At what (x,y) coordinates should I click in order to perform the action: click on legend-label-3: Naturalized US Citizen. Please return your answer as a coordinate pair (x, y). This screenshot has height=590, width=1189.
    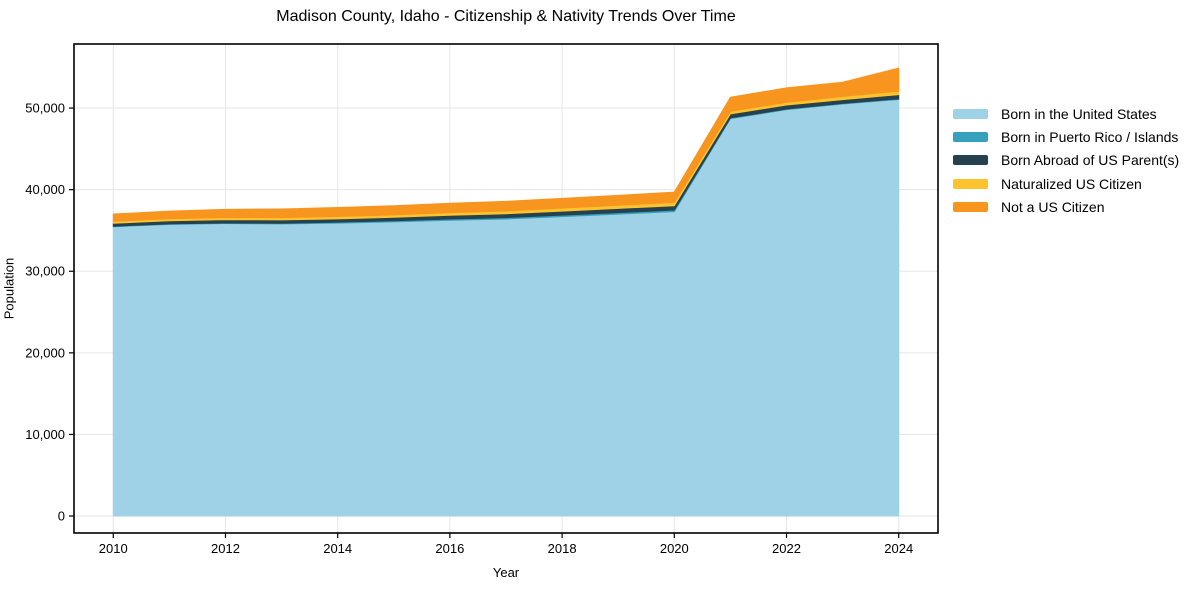
    Looking at the image, I should click on (1071, 183).